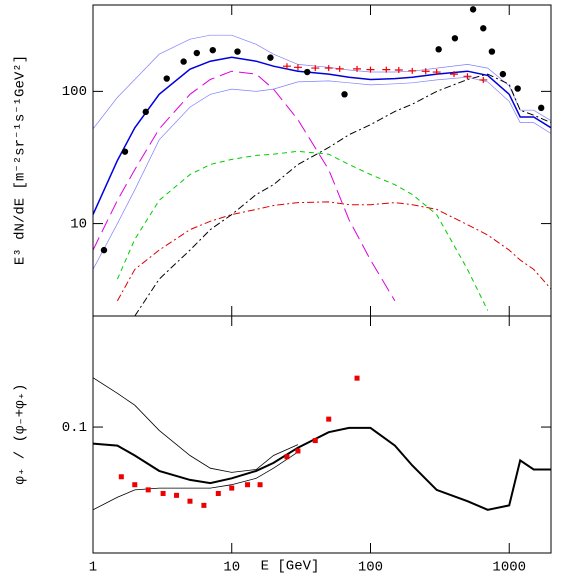  Describe the element at coordinates (509, 568) in the screenshot. I see `x-tick-label: 1000` at that location.